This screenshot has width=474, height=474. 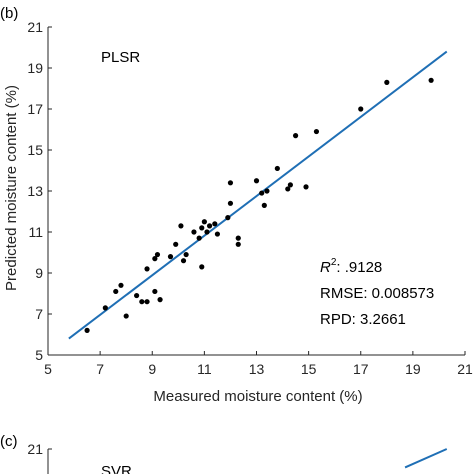 I want to click on y-tick-label-b: 17, so click(x=35, y=109).